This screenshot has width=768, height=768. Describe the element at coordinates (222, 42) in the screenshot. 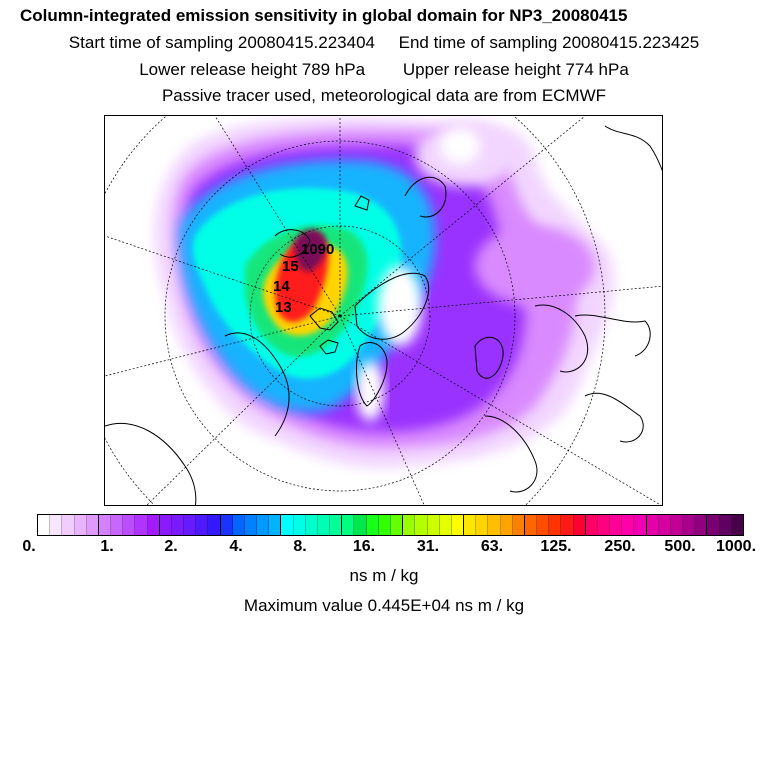

I see `start-time: Start time of sampling 20080415.223404` at that location.